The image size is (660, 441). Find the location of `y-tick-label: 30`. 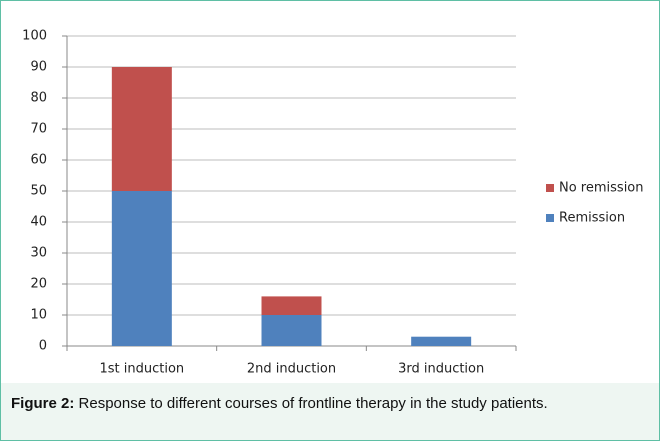

y-tick-label: 30 is located at coordinates (38, 253).